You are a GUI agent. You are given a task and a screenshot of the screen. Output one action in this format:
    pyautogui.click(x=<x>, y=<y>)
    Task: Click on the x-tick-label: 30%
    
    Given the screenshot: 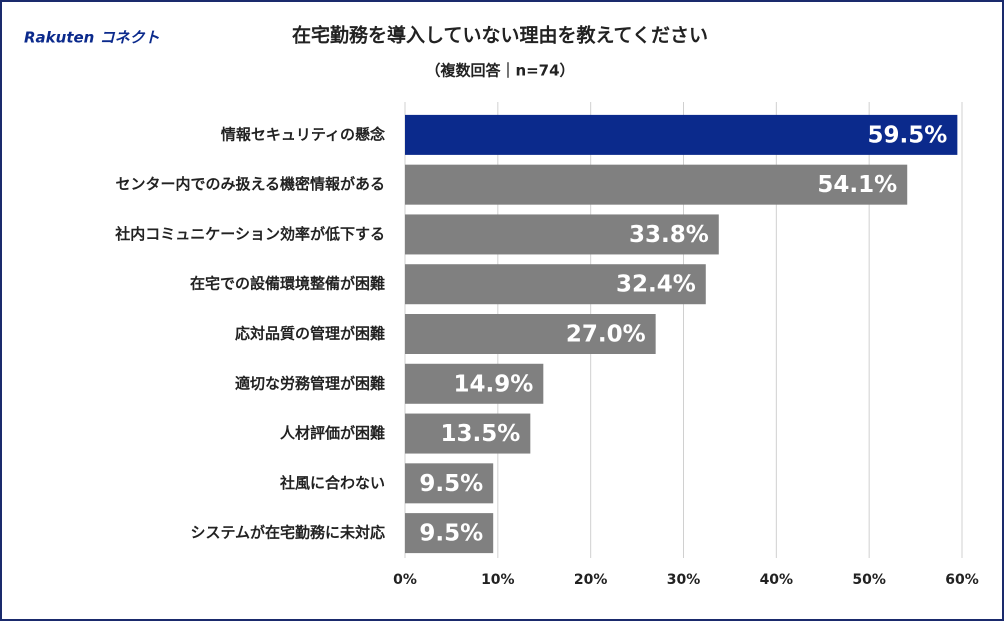 What is the action you would take?
    pyautogui.click(x=684, y=580)
    